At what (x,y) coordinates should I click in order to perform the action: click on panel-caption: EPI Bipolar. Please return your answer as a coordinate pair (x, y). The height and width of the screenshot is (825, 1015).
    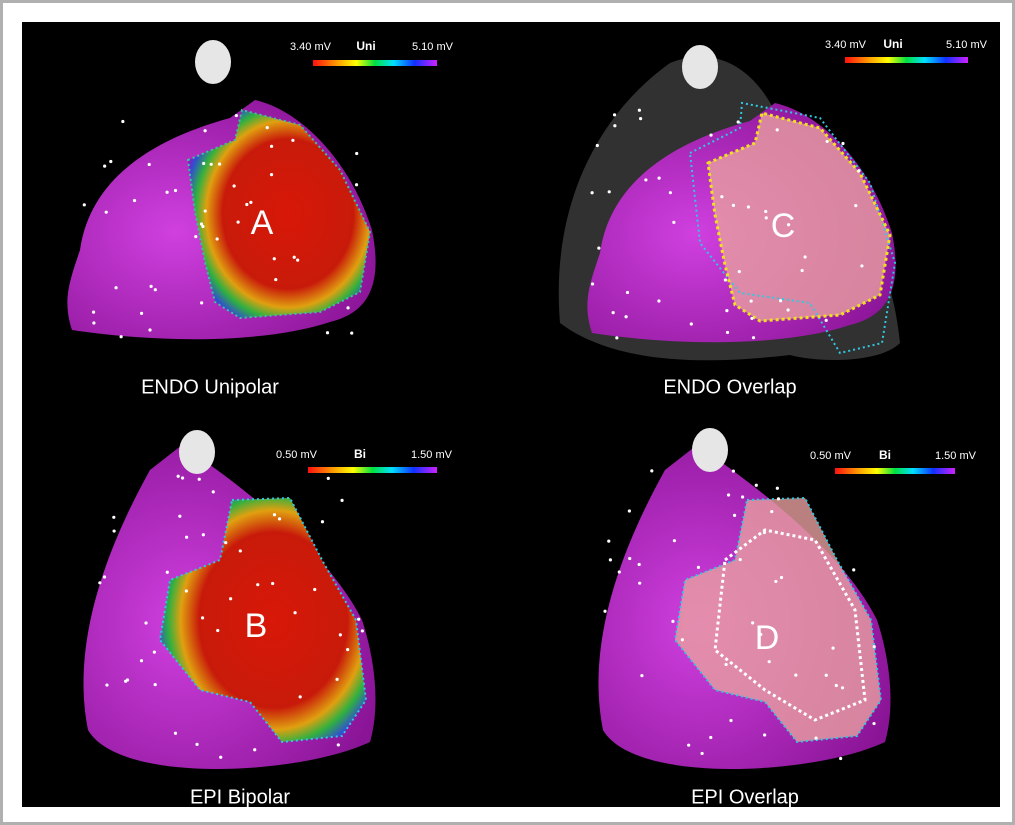
    Looking at the image, I should click on (240, 797).